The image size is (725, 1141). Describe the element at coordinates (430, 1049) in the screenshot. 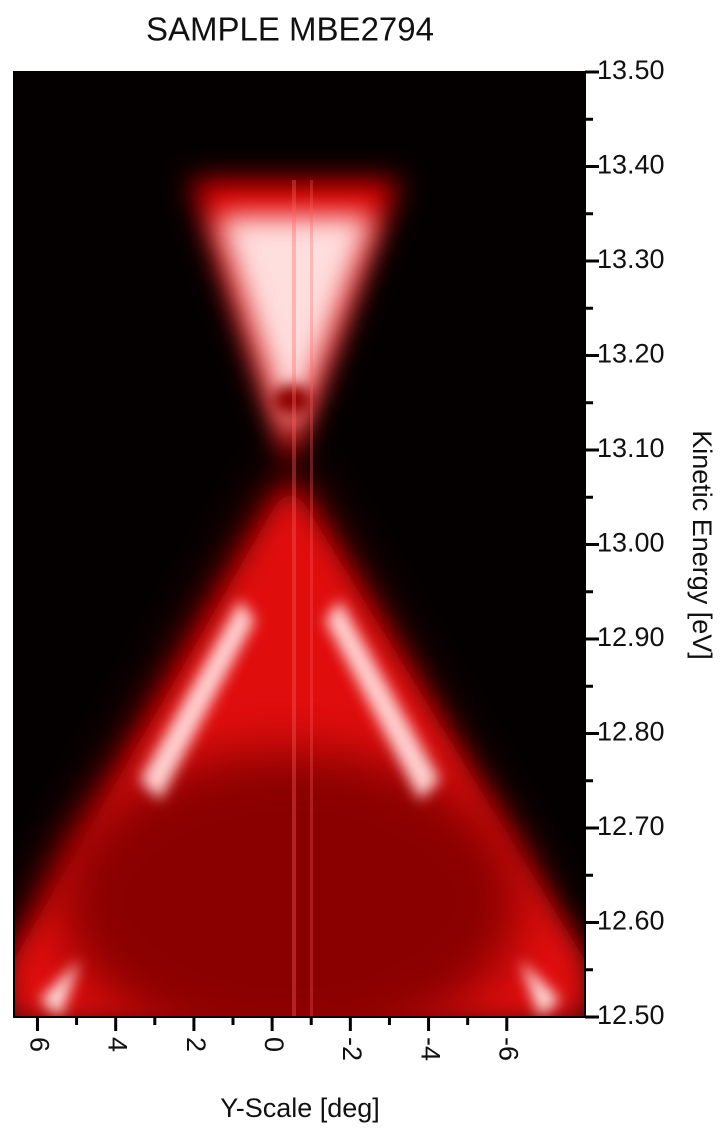

I see `x-tick-label: -4` at that location.